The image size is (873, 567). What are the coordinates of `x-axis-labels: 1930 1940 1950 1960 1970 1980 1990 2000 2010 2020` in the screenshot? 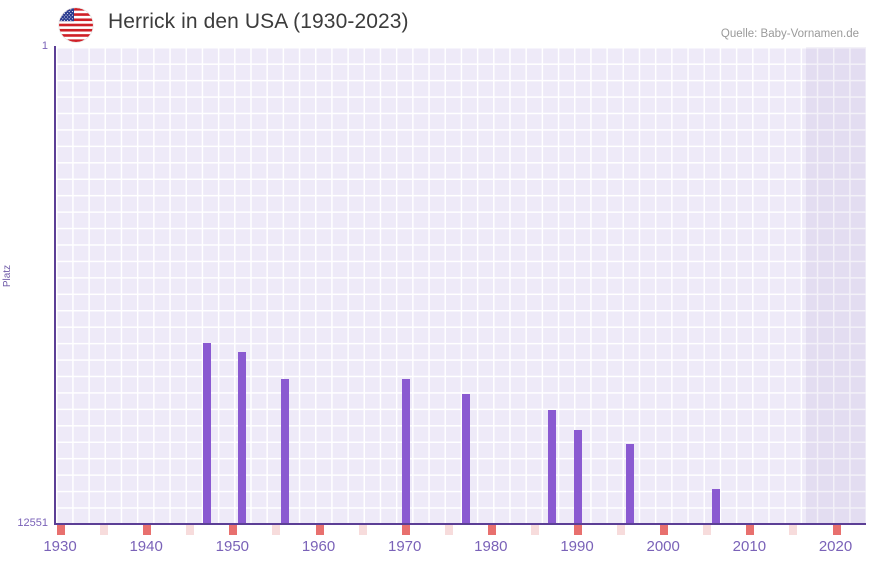 It's located at (436, 551).